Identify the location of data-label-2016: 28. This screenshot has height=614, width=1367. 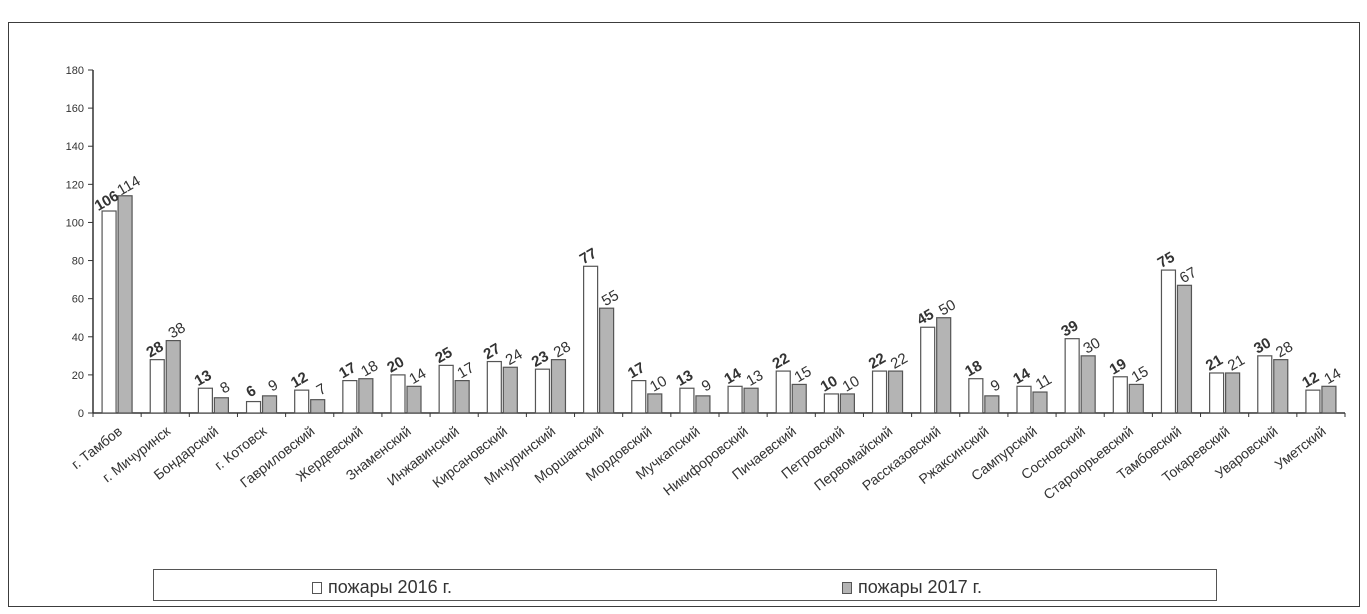
(155, 349).